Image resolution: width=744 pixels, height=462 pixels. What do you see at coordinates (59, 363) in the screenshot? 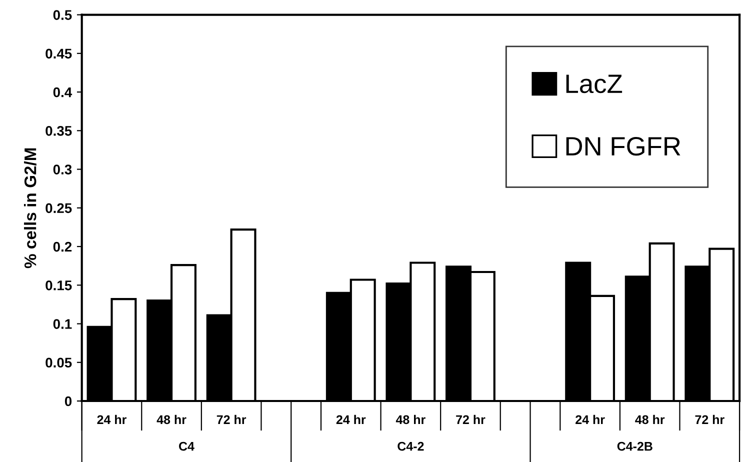
I see `y-tick-label: 0.05` at bounding box center [59, 363].